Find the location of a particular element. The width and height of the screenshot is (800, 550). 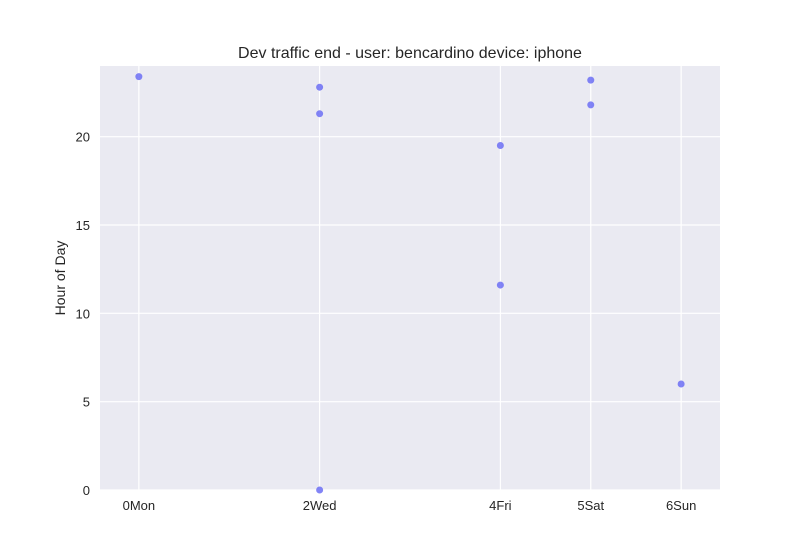

y-tick-label: 0 is located at coordinates (86, 490).